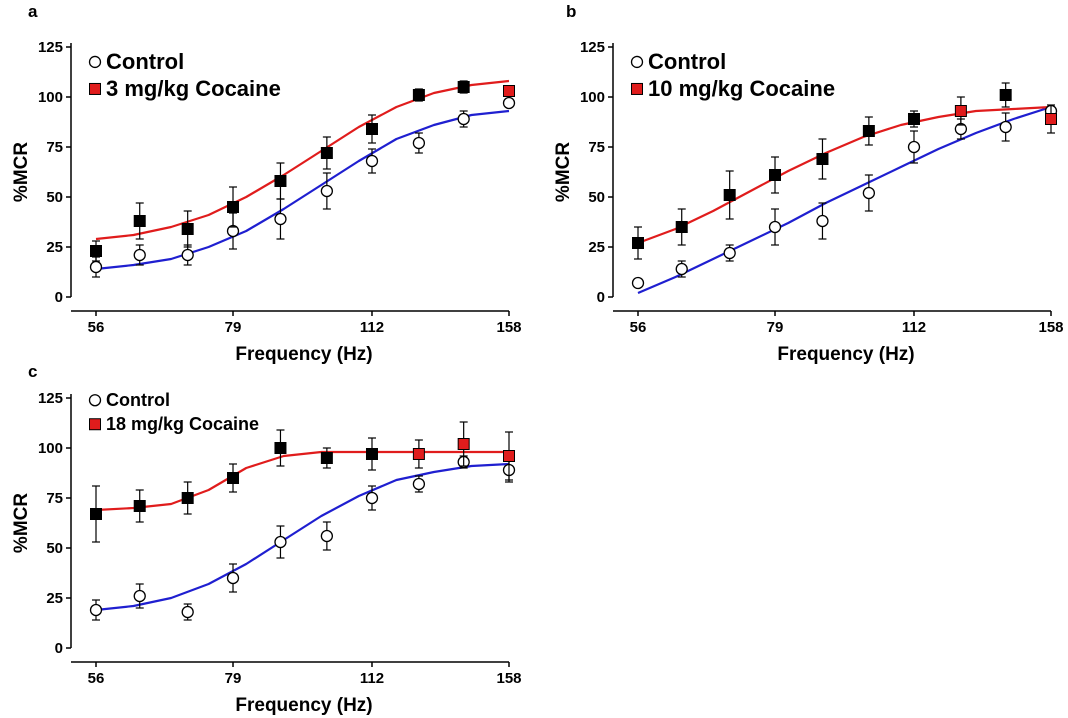  I want to click on legend-label-cocaine: 18 mg/kg Cocaine, so click(182, 424).